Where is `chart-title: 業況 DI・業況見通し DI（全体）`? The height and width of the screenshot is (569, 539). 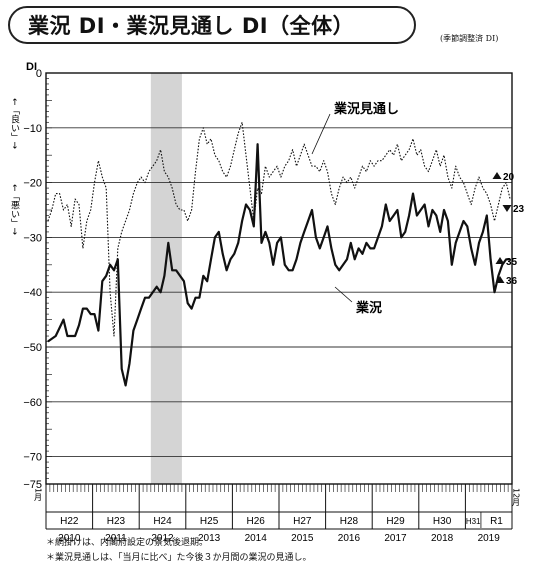 chart-title: 業況 DI・業況見通し DI（全体） is located at coordinates (191, 26).